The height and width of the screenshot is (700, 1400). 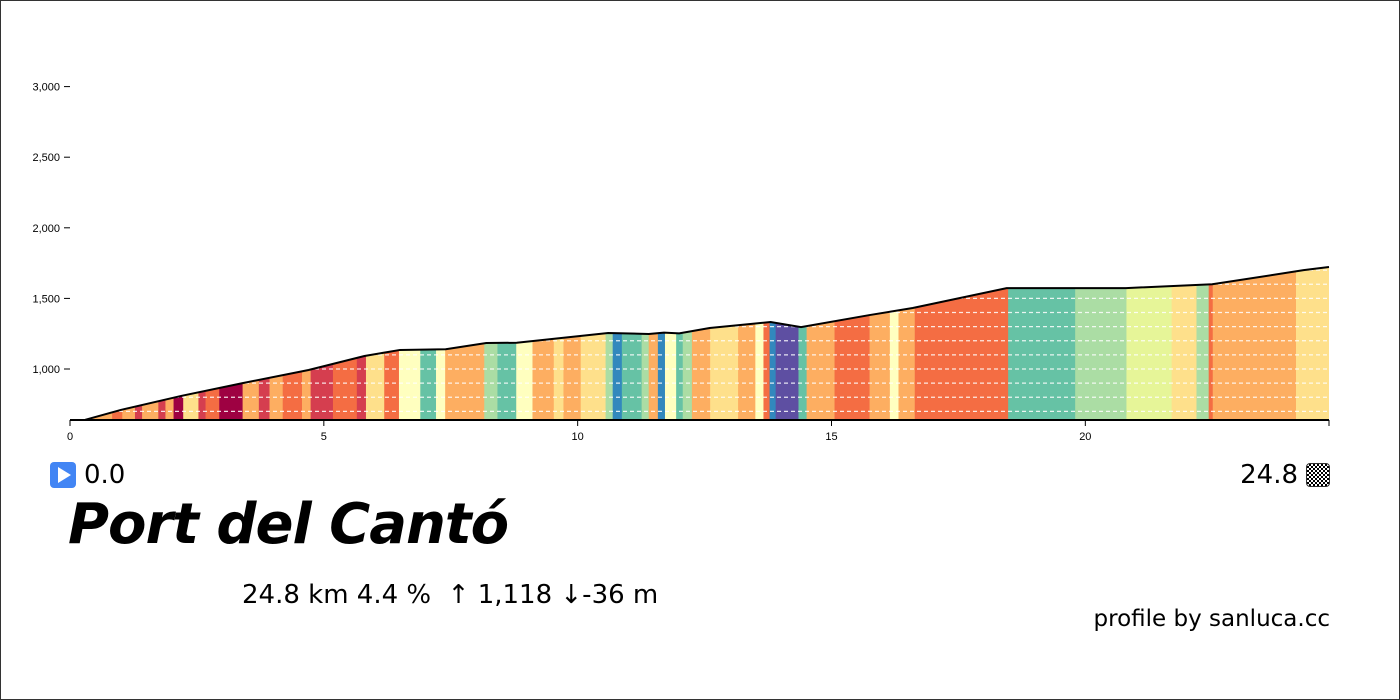 I want to click on climb-title: Port del Cantó, so click(x=288, y=524).